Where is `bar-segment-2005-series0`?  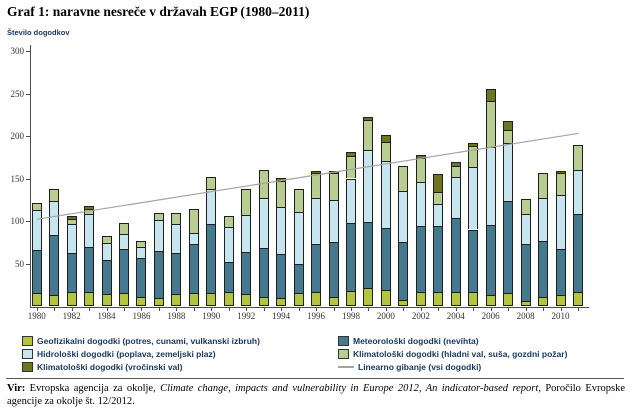 bar-segment-2005-series0 is located at coordinates (473, 299).